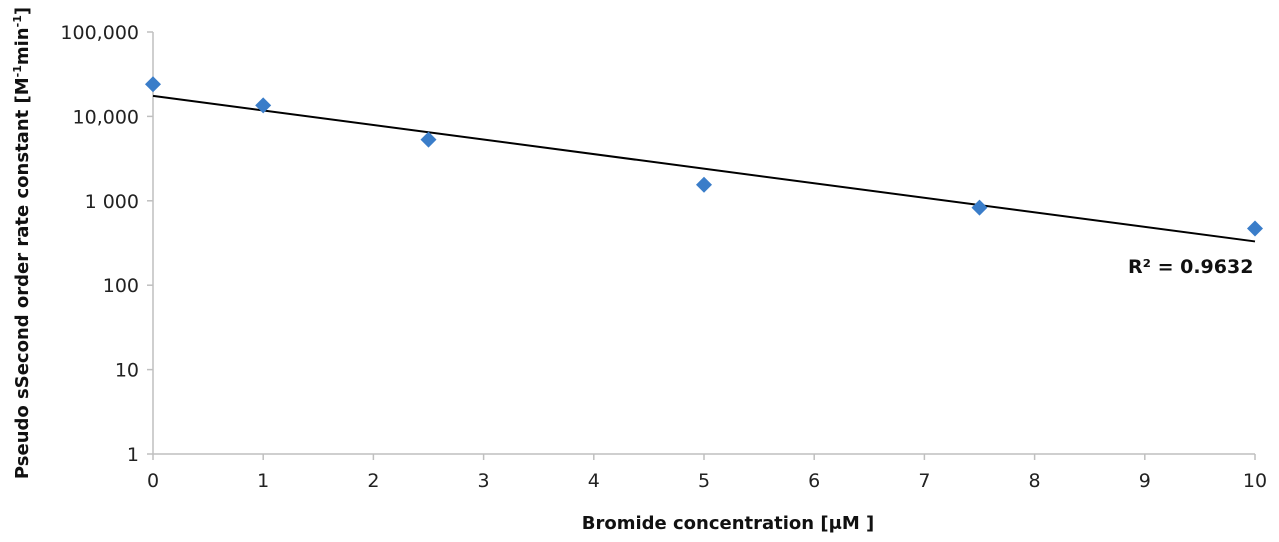 The width and height of the screenshot is (1279, 542). I want to click on y-tick-label: 1 000, so click(112, 202).